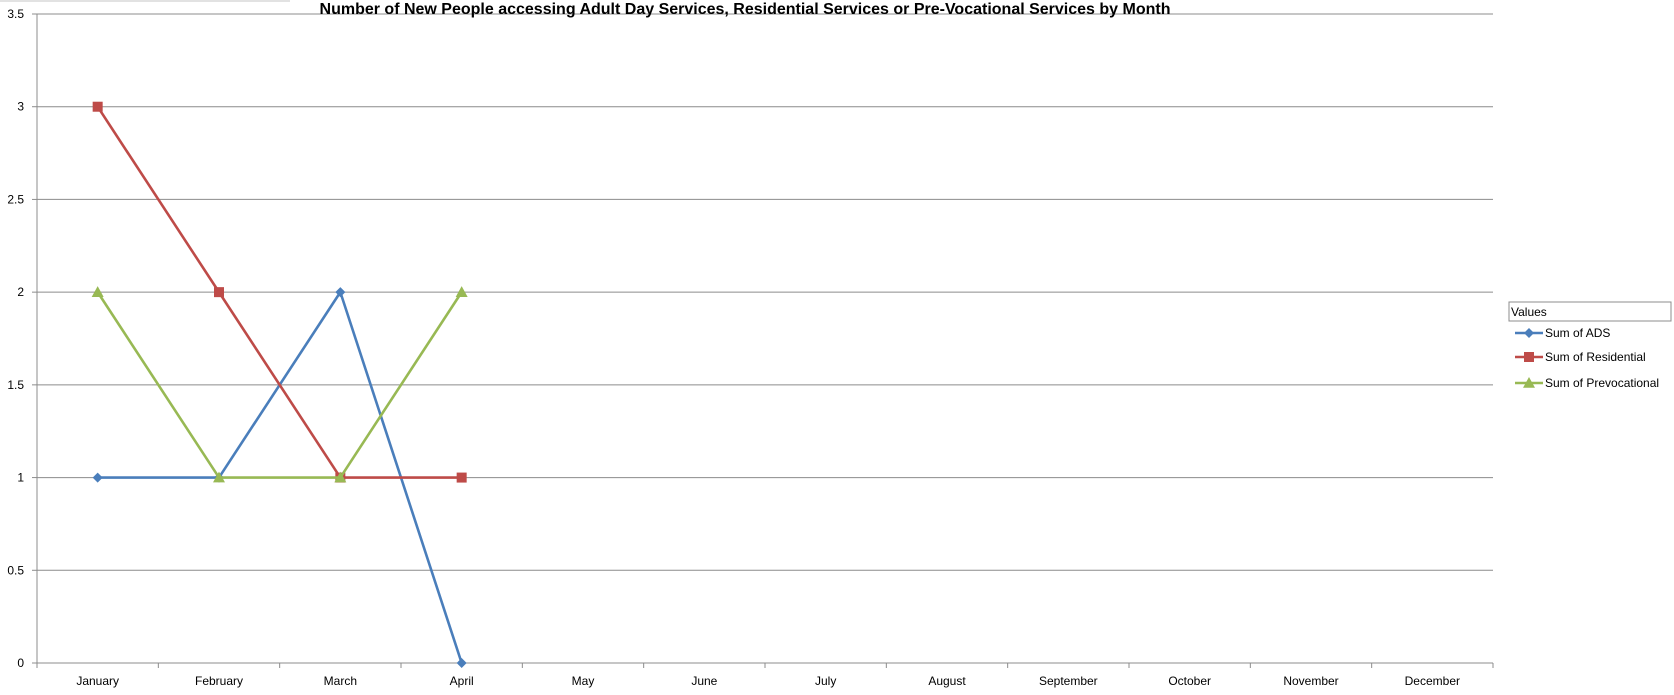  What do you see at coordinates (1310, 681) in the screenshot?
I see `x-tick-label: November` at bounding box center [1310, 681].